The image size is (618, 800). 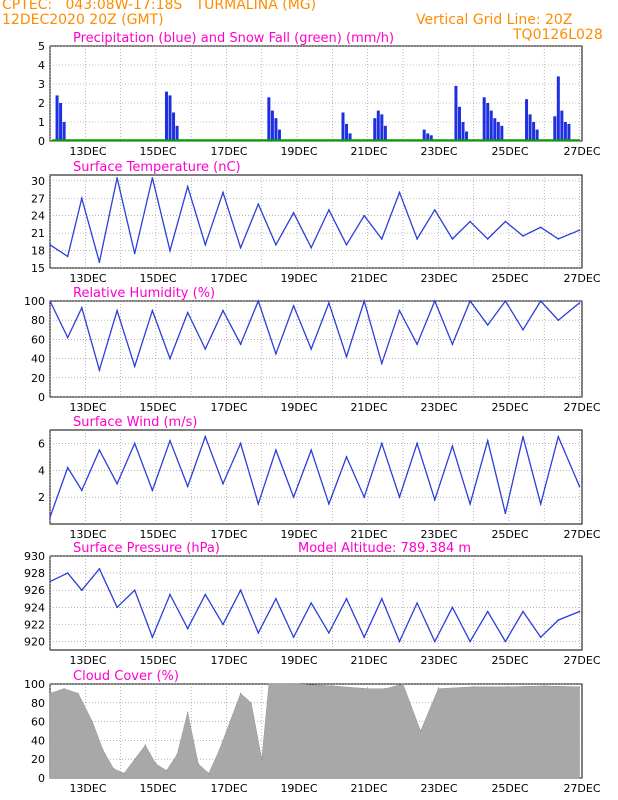 I want to click on y-tick-label: 4, so click(x=41, y=65).